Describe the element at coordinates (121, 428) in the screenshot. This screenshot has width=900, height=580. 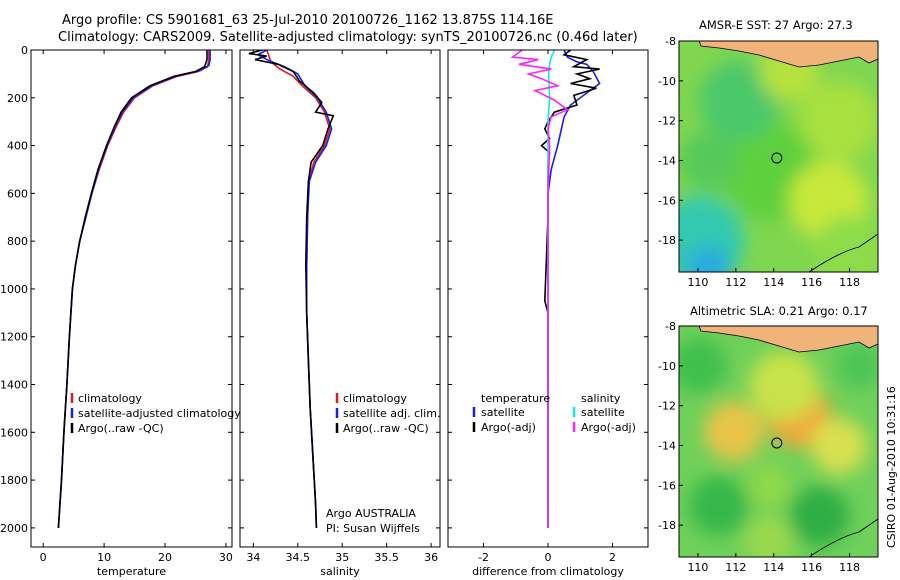
I see `temp-legend-label-2: Argo(..raw -QC)` at that location.